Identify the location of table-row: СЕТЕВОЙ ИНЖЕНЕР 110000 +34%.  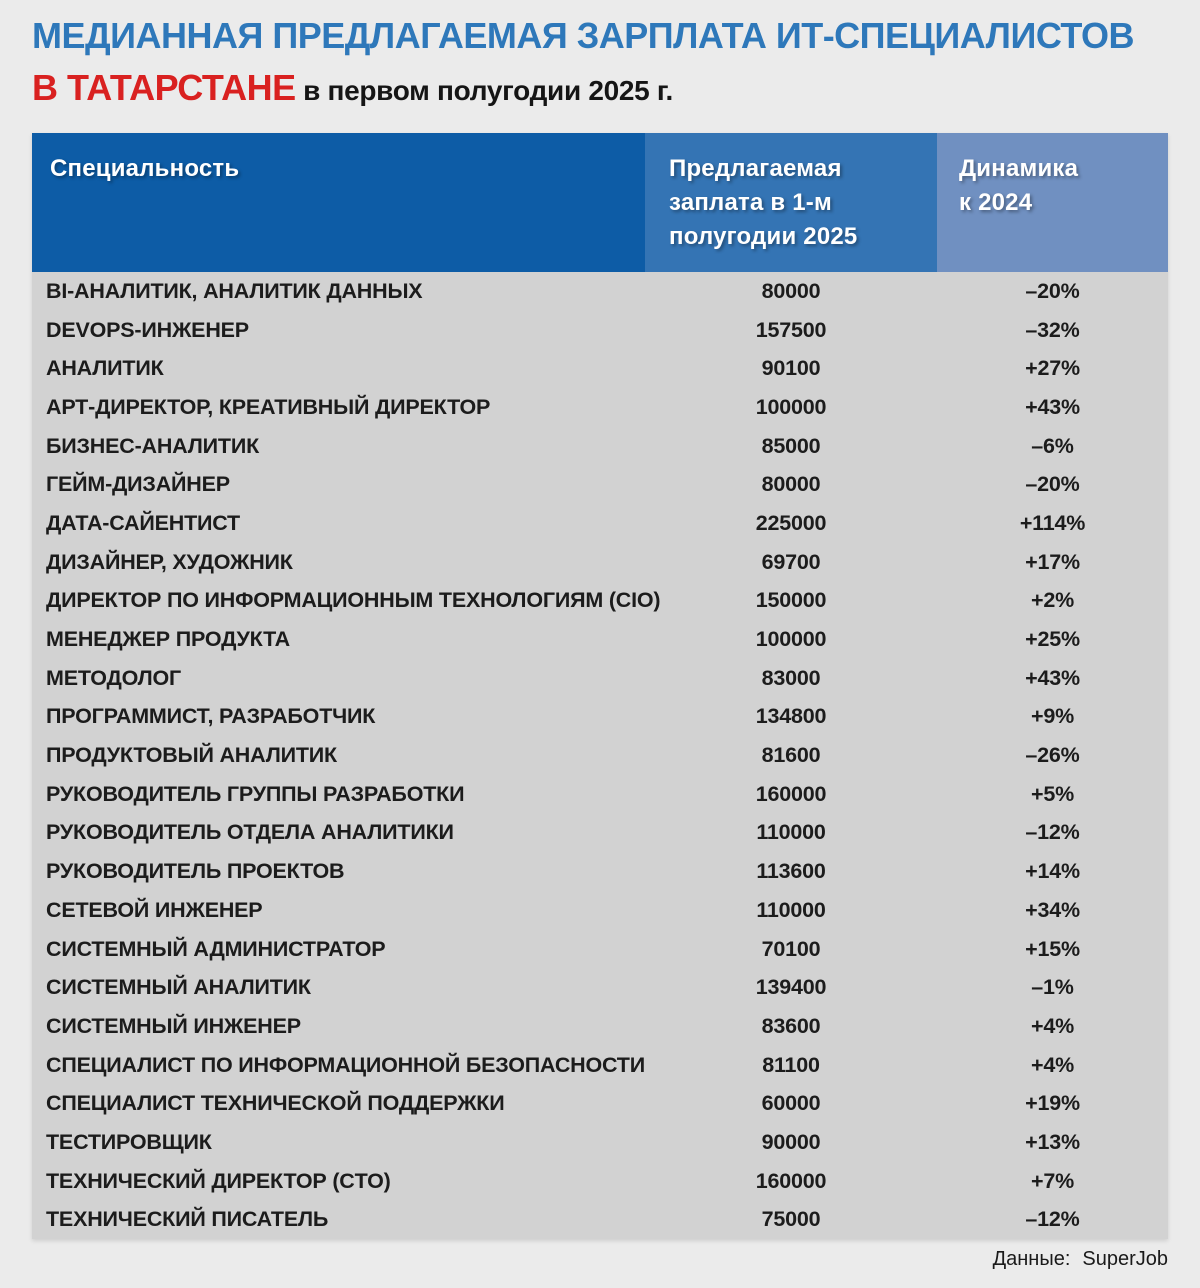
(600, 910).